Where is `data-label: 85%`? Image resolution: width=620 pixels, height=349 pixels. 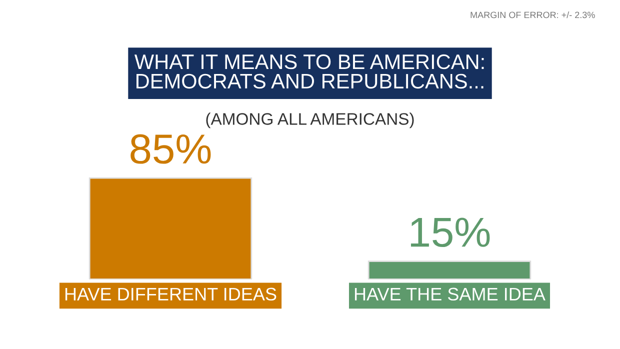 data-label: 85% is located at coordinates (170, 149).